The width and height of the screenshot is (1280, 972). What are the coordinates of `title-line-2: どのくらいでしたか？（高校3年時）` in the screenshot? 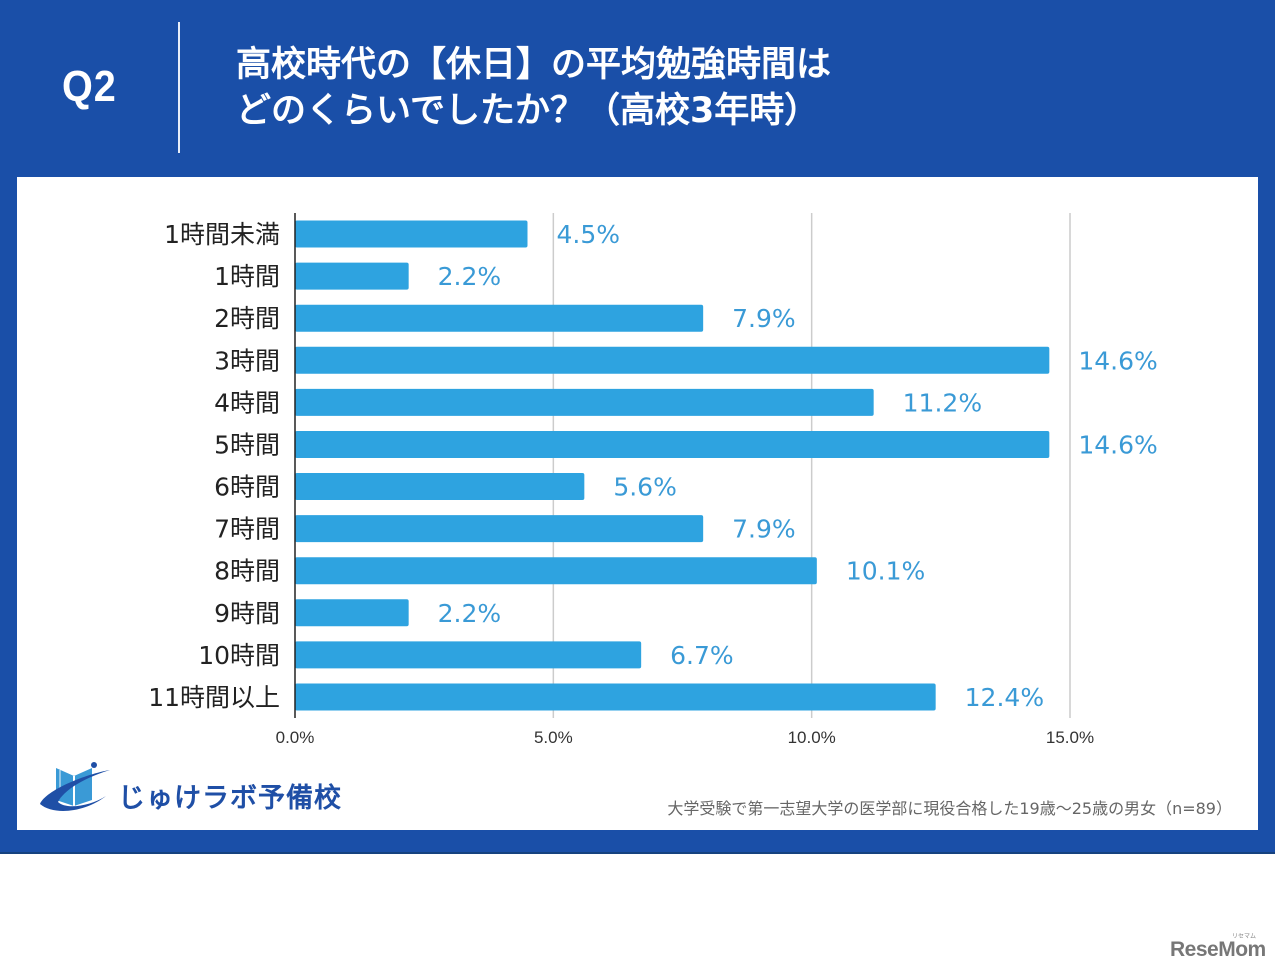 It's located at (528, 111).